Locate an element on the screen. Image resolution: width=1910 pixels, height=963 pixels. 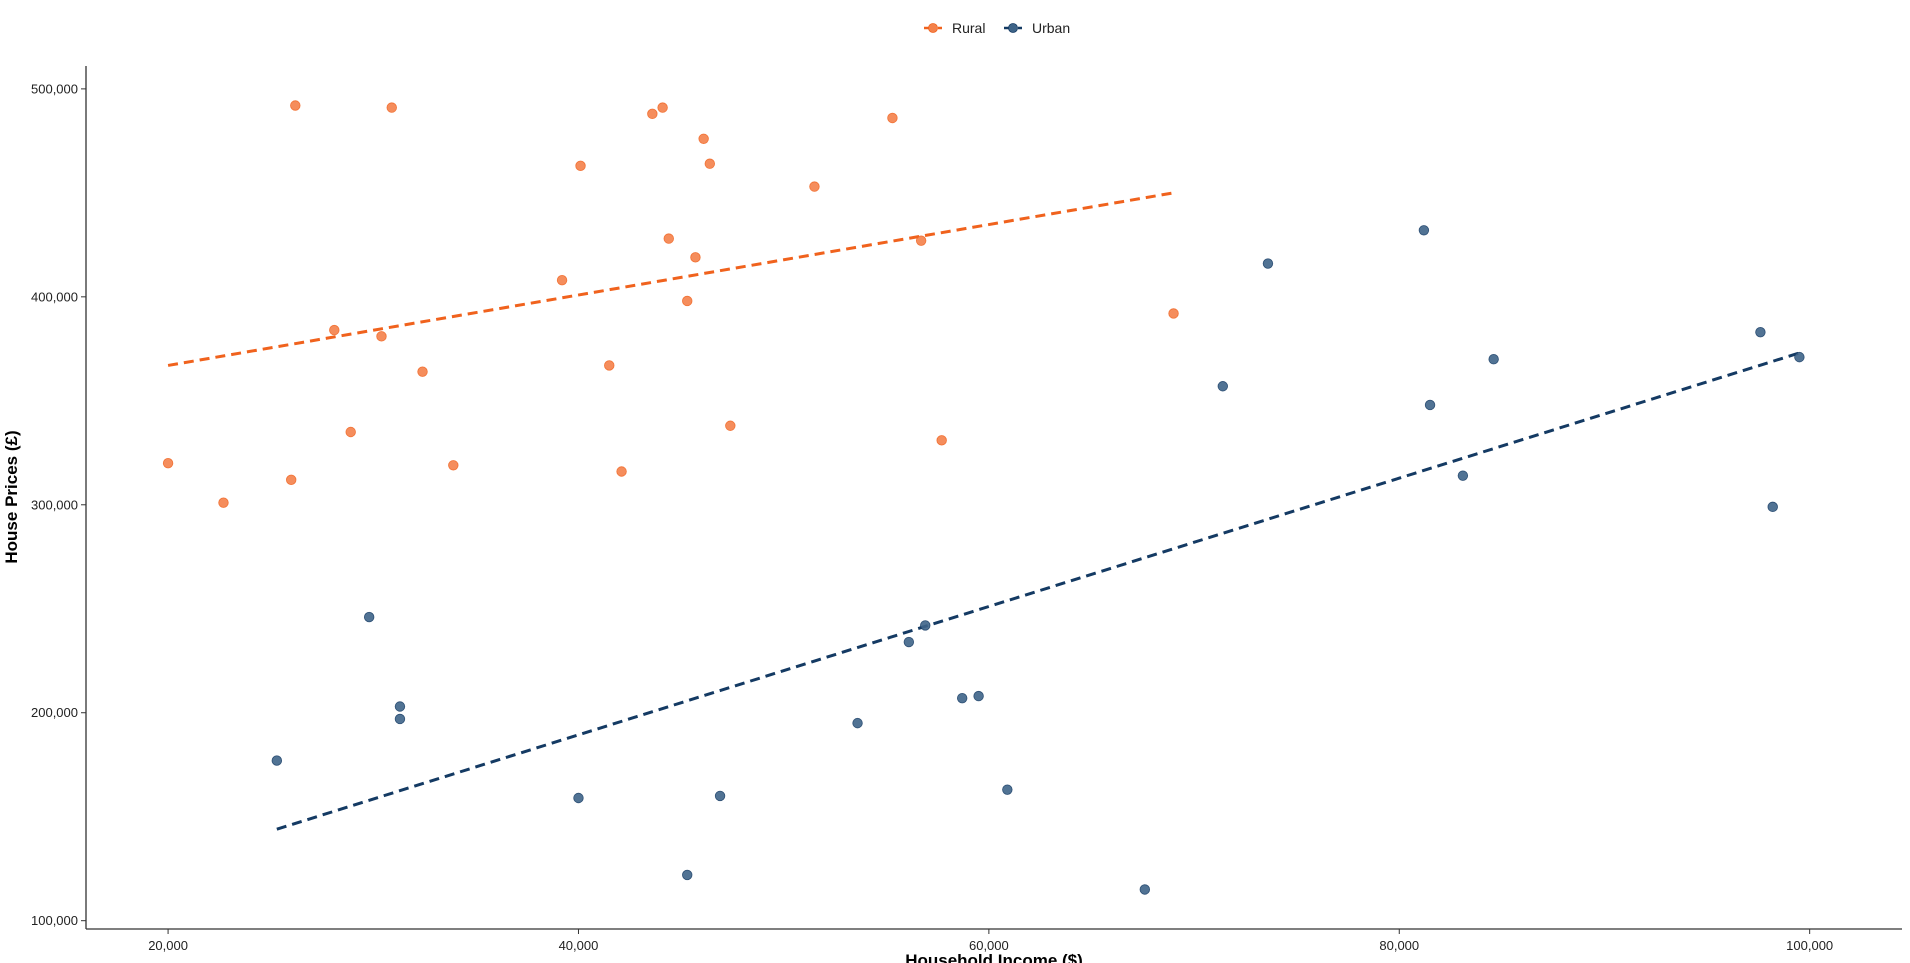
x-axis-title: Household Income ($) is located at coordinates (994, 957).